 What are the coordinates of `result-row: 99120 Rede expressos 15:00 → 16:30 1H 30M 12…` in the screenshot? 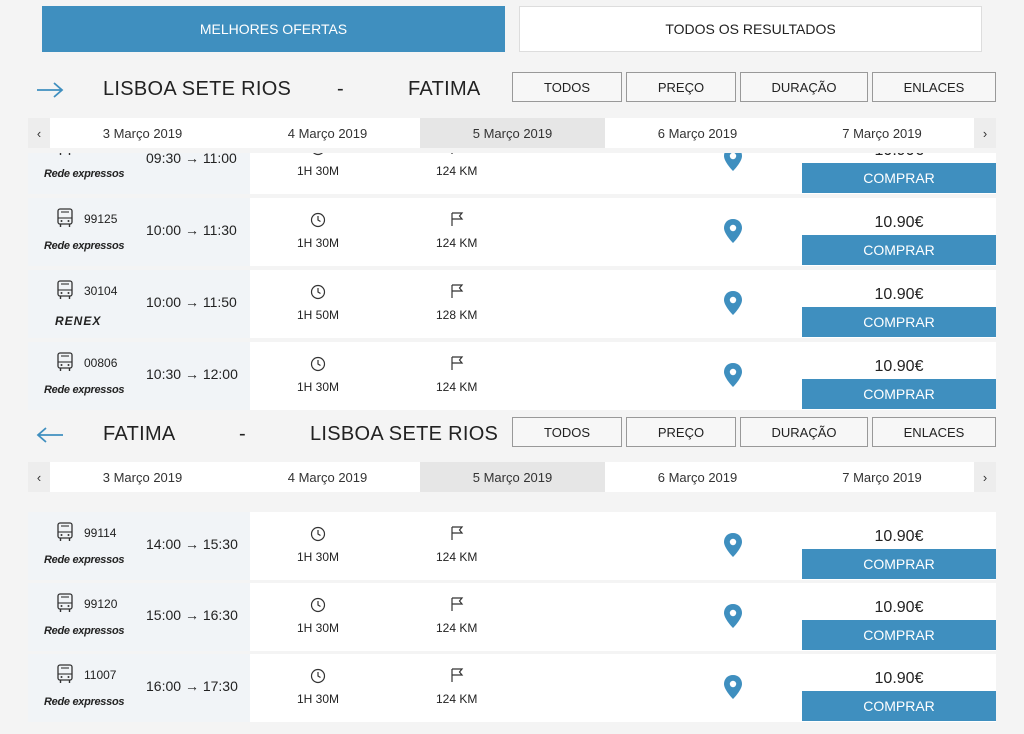 It's located at (512, 617).